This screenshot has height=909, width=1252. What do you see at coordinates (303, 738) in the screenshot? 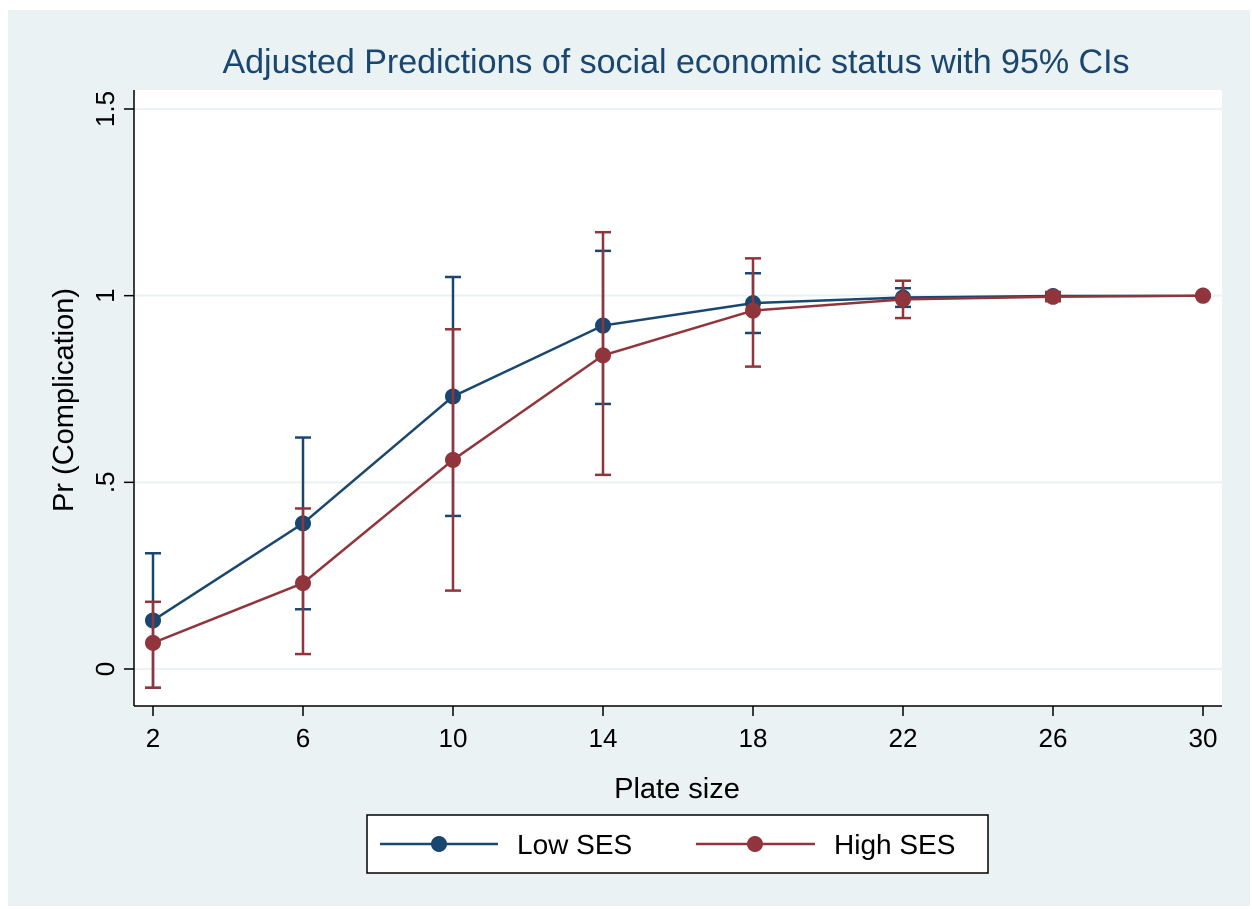
I see `x-tick-label: 6` at bounding box center [303, 738].